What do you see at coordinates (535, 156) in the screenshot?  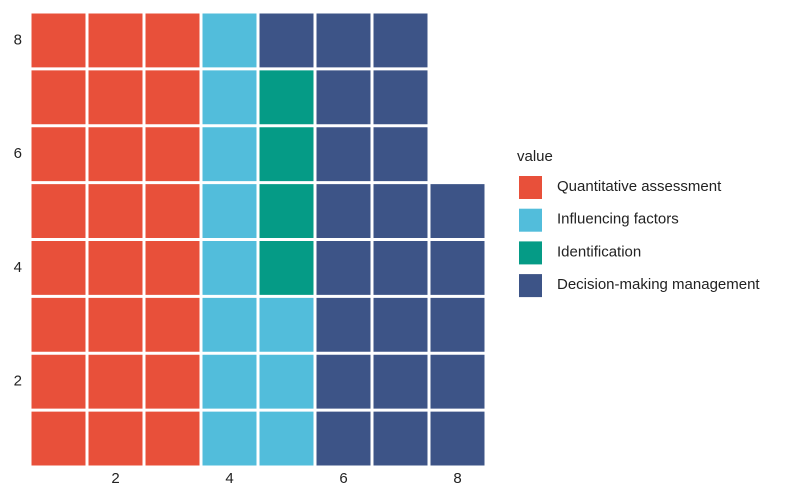 I see `legend-title: value` at bounding box center [535, 156].